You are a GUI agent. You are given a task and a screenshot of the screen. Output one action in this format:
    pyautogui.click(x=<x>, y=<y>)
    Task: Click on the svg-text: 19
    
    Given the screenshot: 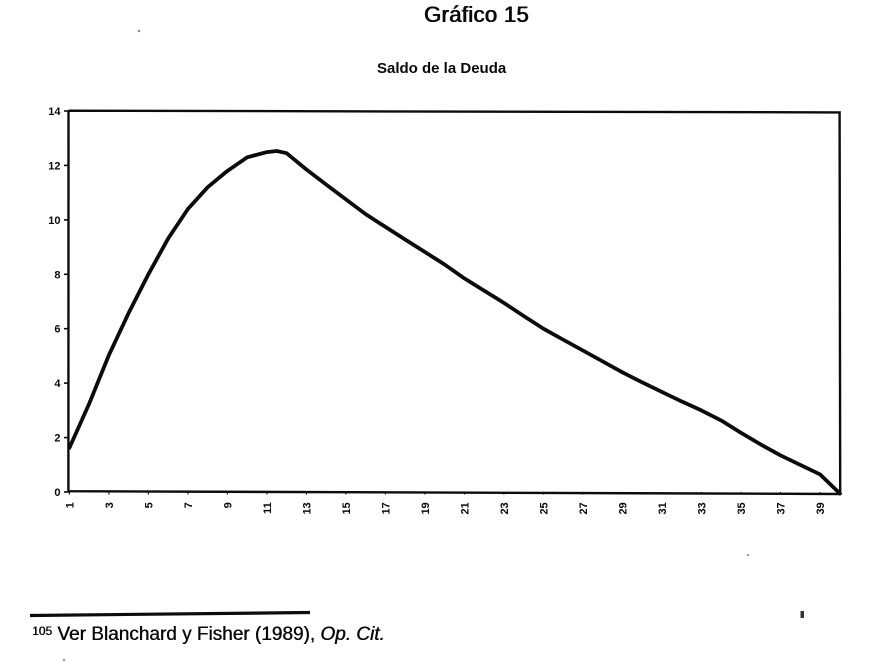 What is the action you would take?
    pyautogui.click(x=426, y=508)
    